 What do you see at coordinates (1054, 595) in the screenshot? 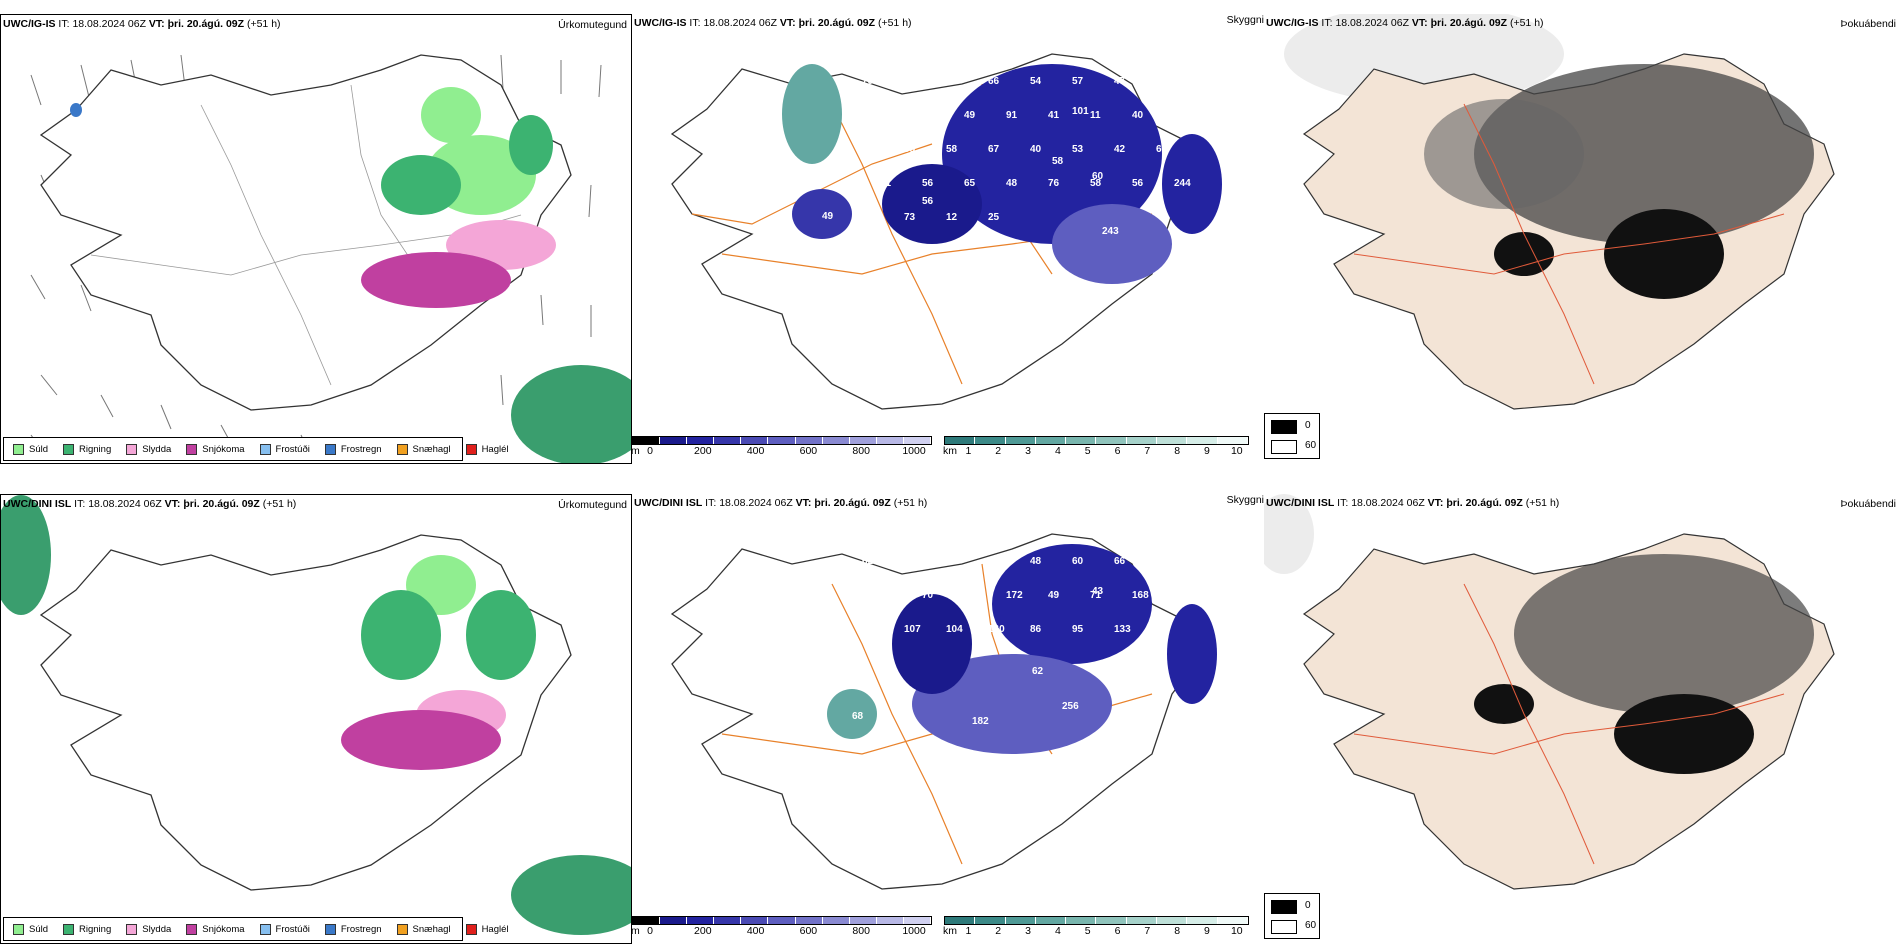
I see `vis-label: 49` at bounding box center [1054, 595].